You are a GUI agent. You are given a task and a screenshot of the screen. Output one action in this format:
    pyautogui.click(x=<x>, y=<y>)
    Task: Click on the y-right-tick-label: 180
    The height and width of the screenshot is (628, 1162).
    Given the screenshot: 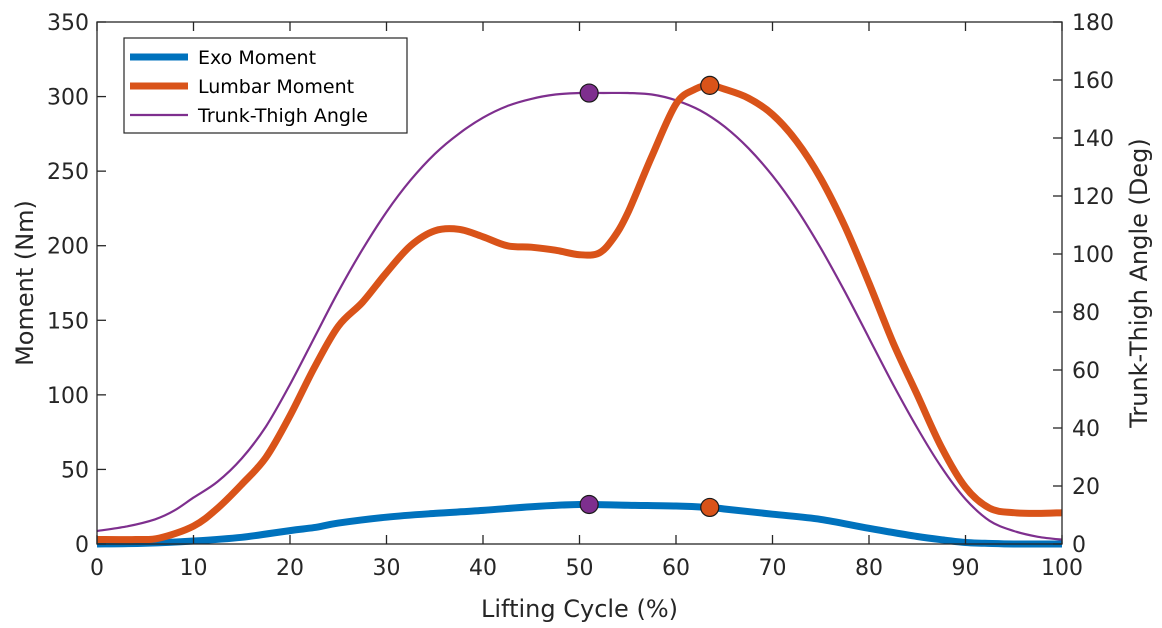 What is the action you would take?
    pyautogui.click(x=1093, y=23)
    